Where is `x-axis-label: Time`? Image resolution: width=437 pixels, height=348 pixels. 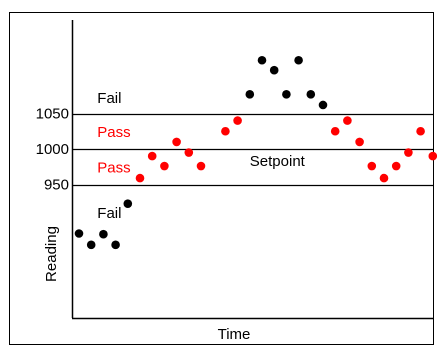
x-axis-label: Time is located at coordinates (234, 334).